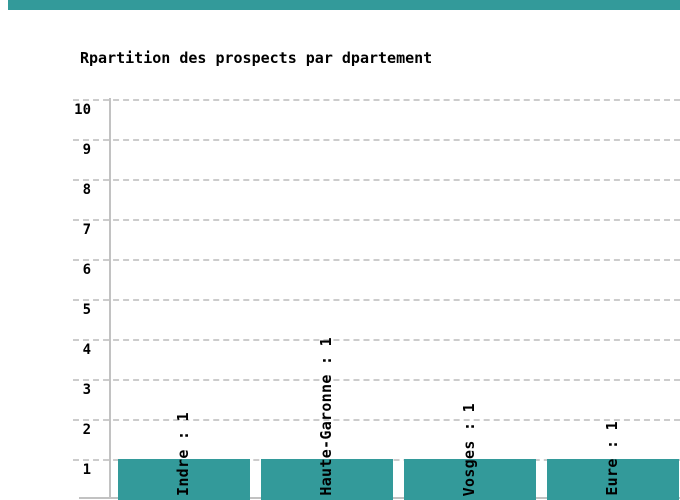  Describe the element at coordinates (86, 430) in the screenshot. I see `y-tick-label: 2` at that location.